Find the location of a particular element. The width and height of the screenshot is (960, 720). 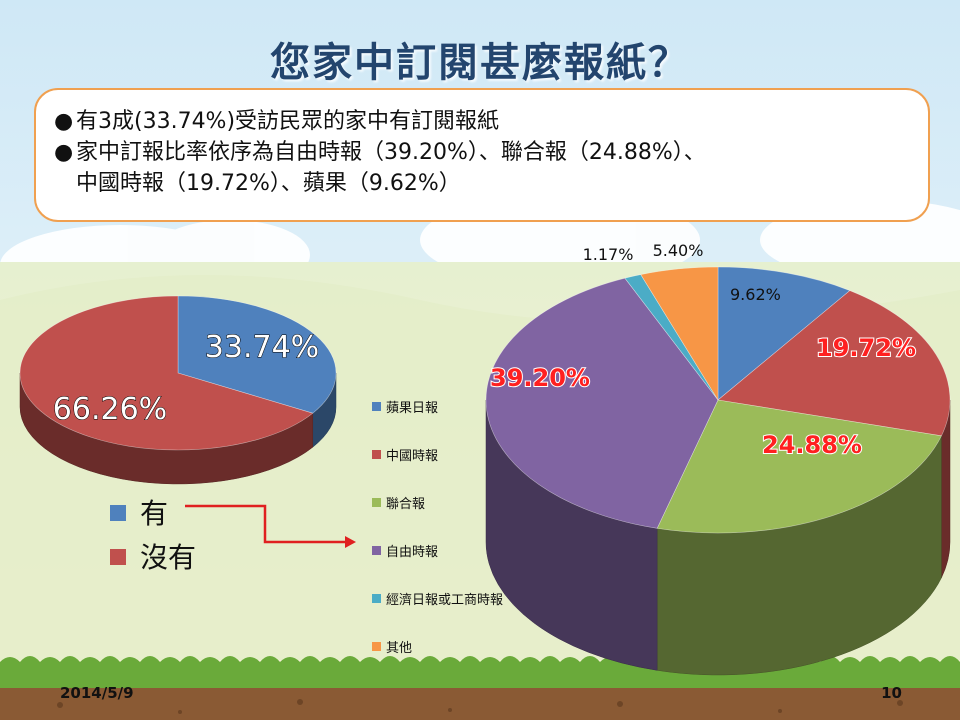

pie-slice-yes is located at coordinates (257, 354).